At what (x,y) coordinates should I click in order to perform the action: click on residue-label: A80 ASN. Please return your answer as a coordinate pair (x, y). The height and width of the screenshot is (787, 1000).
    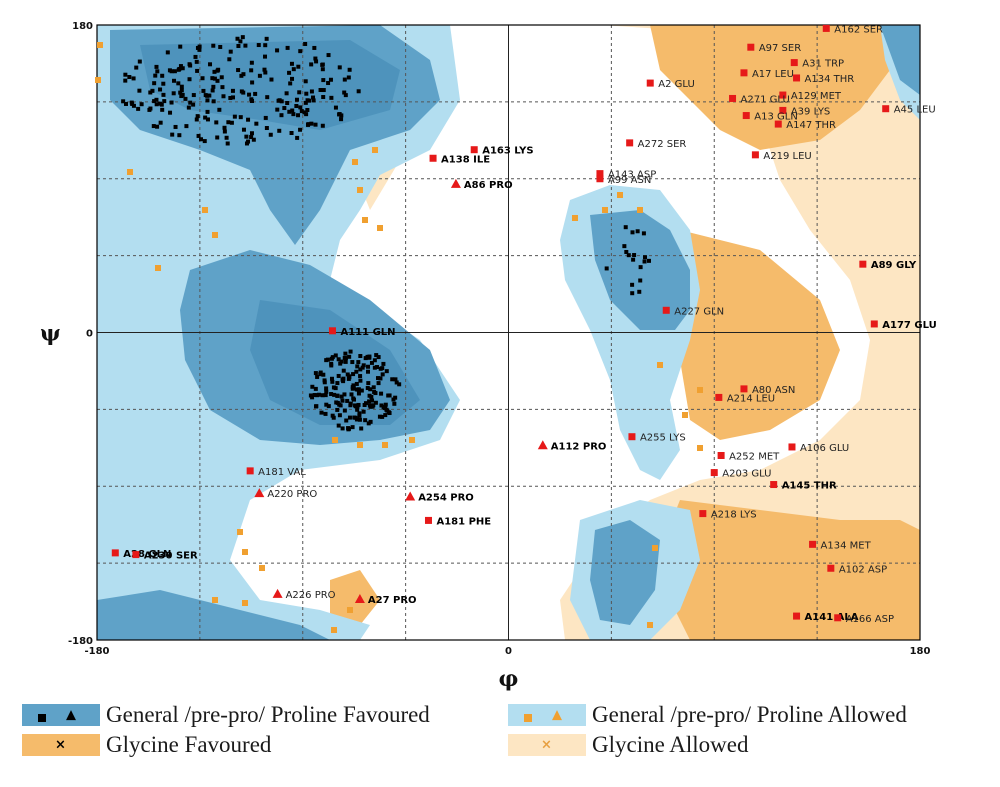
    Looking at the image, I should click on (773, 390).